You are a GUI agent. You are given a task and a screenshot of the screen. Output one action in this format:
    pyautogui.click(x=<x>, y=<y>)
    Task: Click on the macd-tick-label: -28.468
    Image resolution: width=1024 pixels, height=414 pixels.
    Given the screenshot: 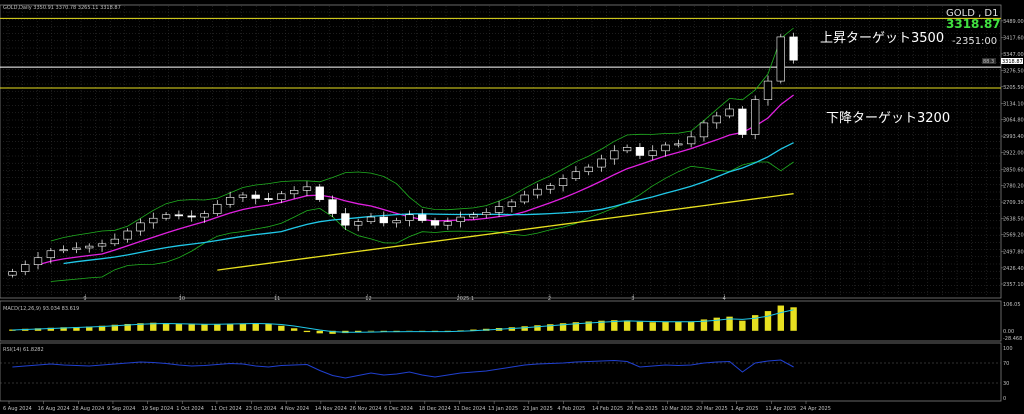 What is the action you would take?
    pyautogui.click(x=1012, y=339)
    